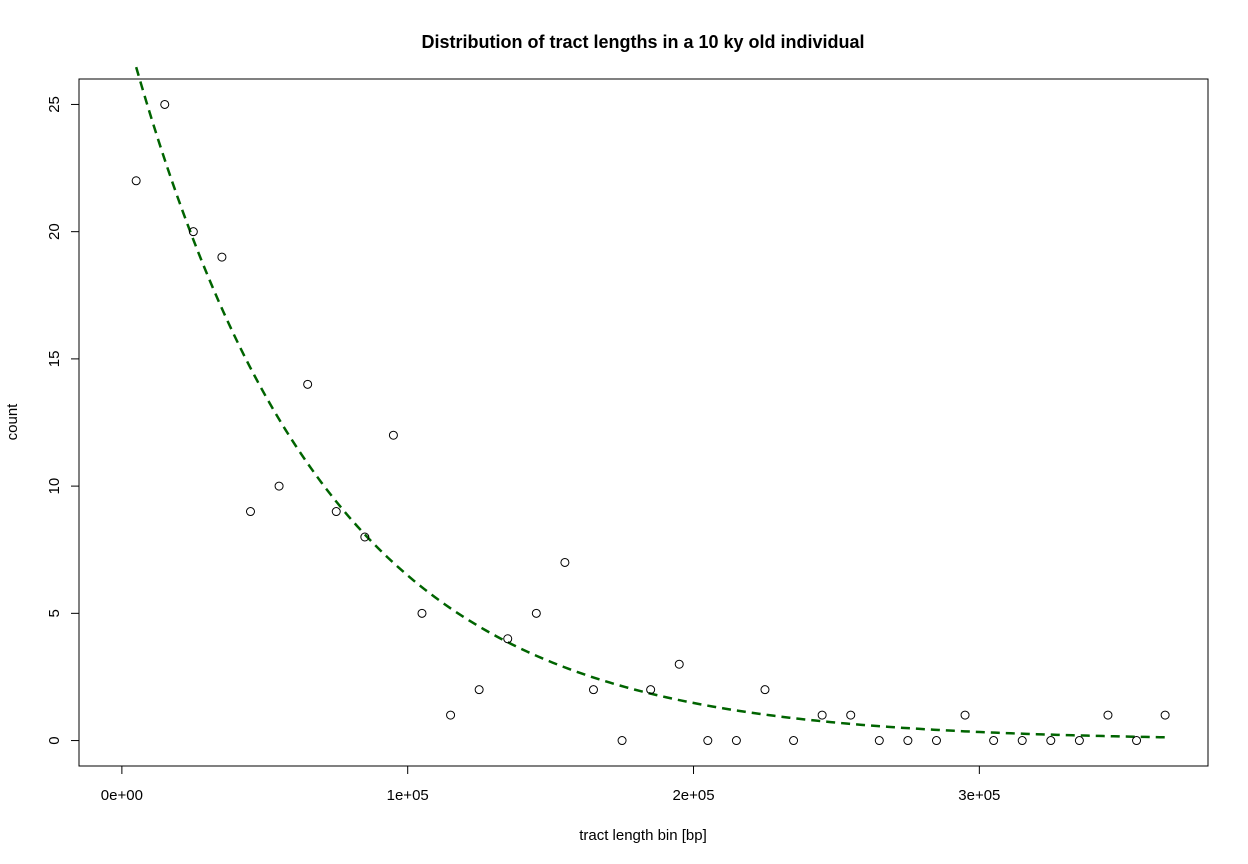 Image resolution: width=1248 pixels, height=864 pixels. What do you see at coordinates (63, 420) in the screenshot?
I see `y-axis: 0 5 10 15 20 25` at bounding box center [63, 420].